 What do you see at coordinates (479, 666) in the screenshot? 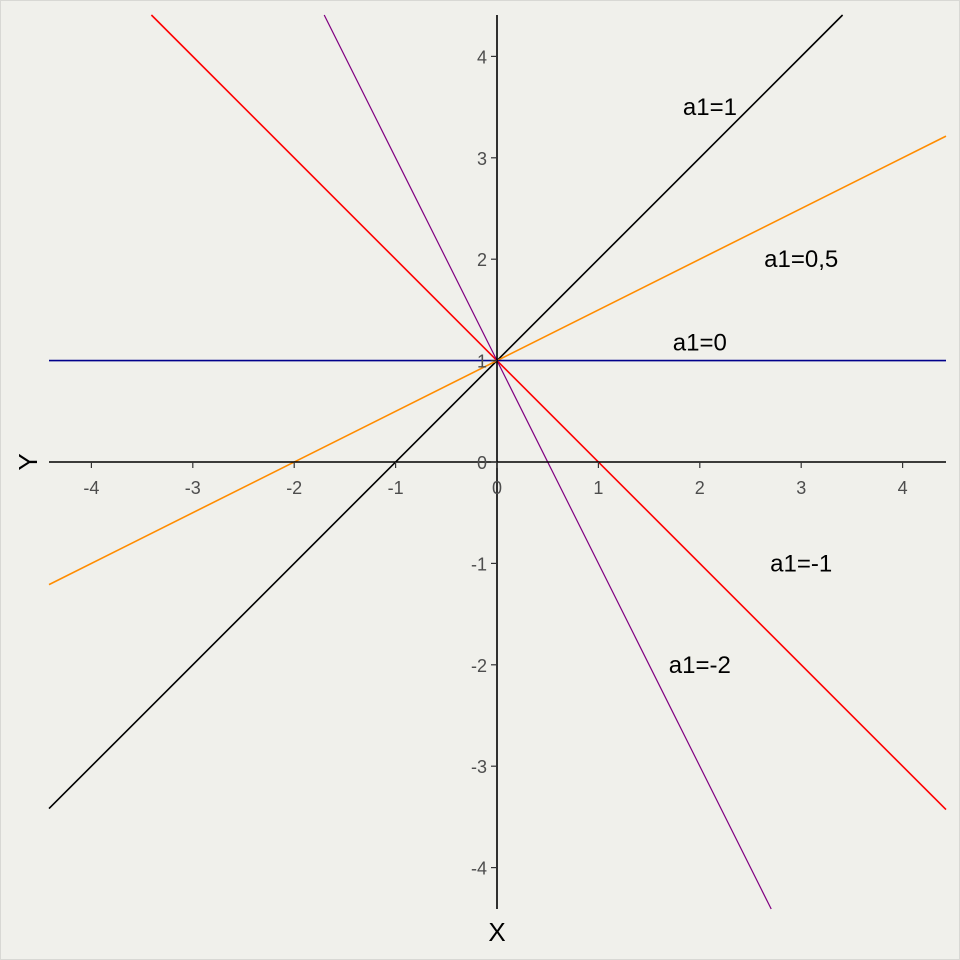
I see `y-tick-label: -2` at bounding box center [479, 666].